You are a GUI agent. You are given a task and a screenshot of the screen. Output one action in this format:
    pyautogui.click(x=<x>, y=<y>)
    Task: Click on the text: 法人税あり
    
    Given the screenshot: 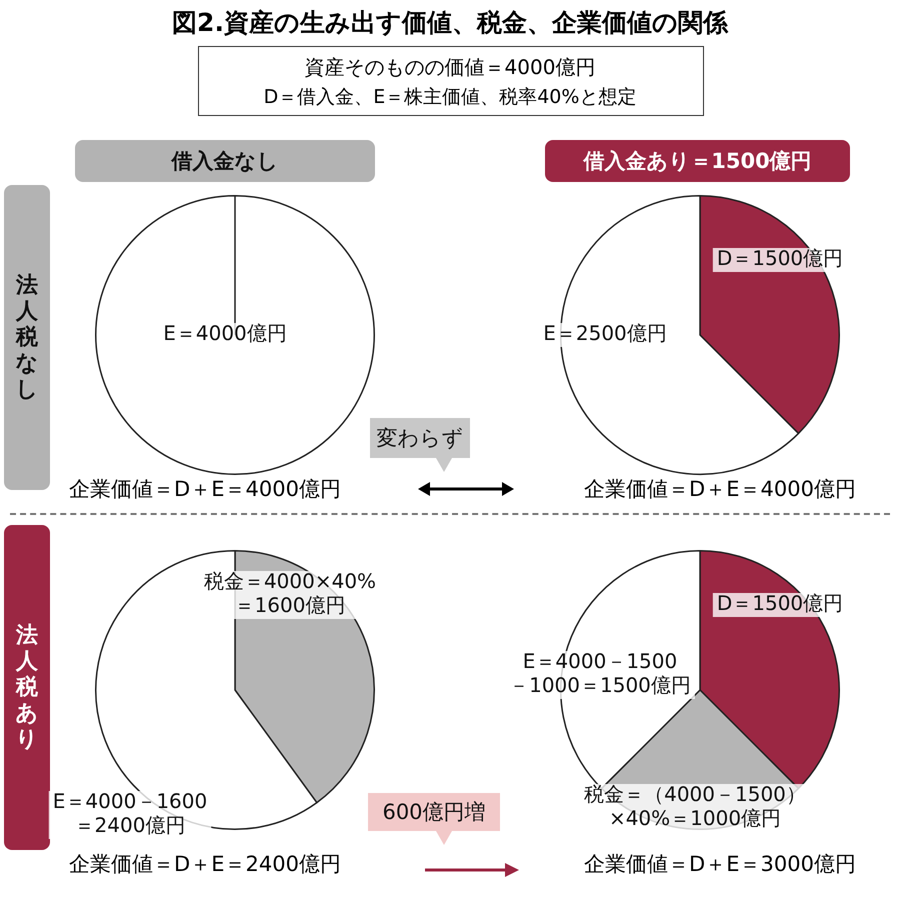 What is the action you would take?
    pyautogui.click(x=27, y=687)
    